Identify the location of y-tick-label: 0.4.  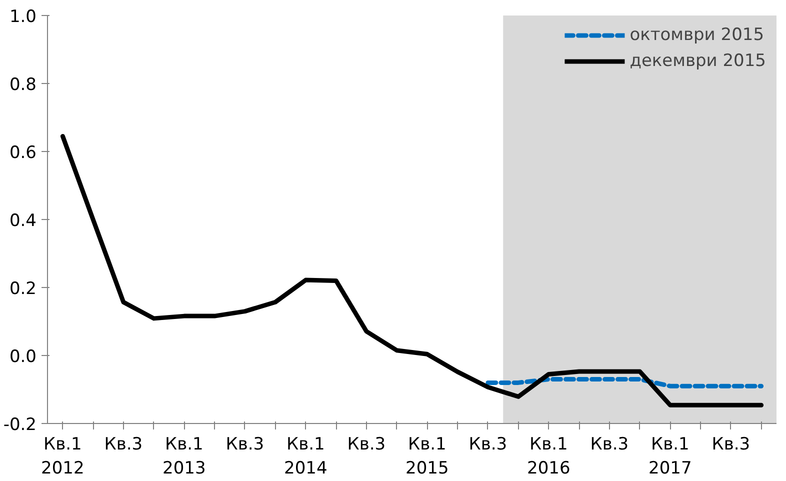
(23, 221).